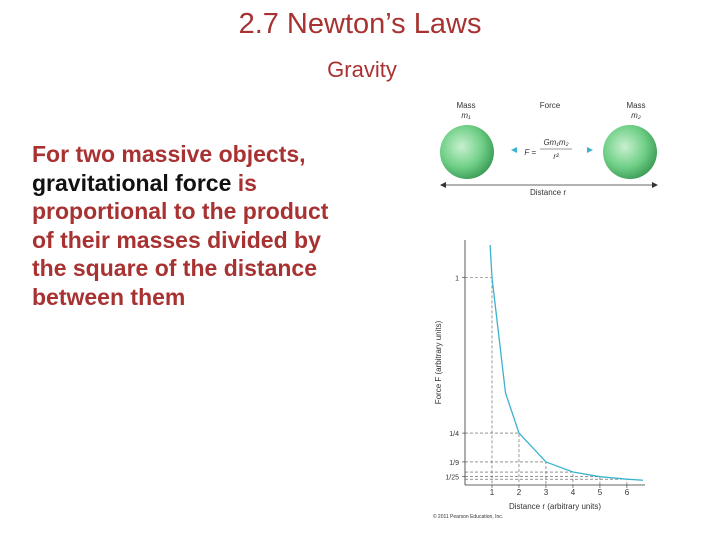 This screenshot has height=540, width=720. What do you see at coordinates (636, 115) in the screenshot?
I see `label: m₂` at bounding box center [636, 115].